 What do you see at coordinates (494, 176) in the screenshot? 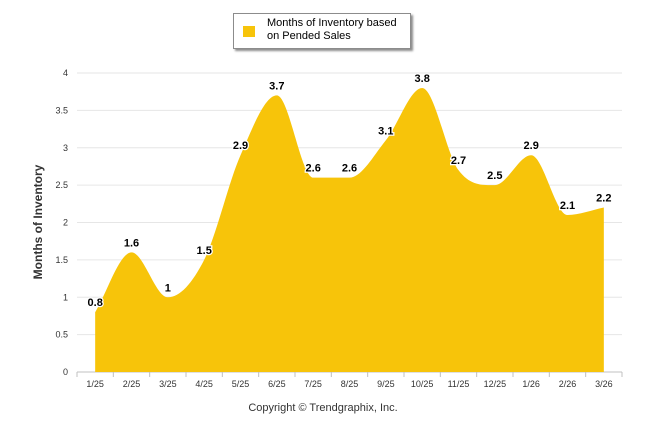
I see `data-label: 2.5` at bounding box center [494, 176].